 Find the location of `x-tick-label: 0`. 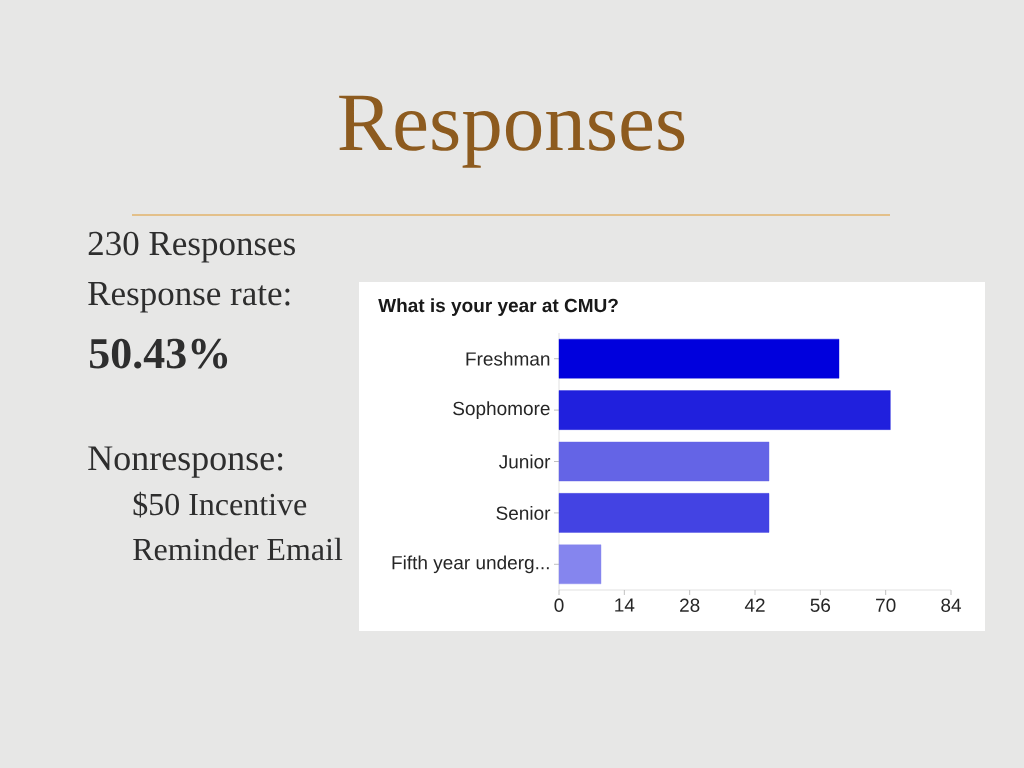

x-tick-label: 0 is located at coordinates (559, 605).